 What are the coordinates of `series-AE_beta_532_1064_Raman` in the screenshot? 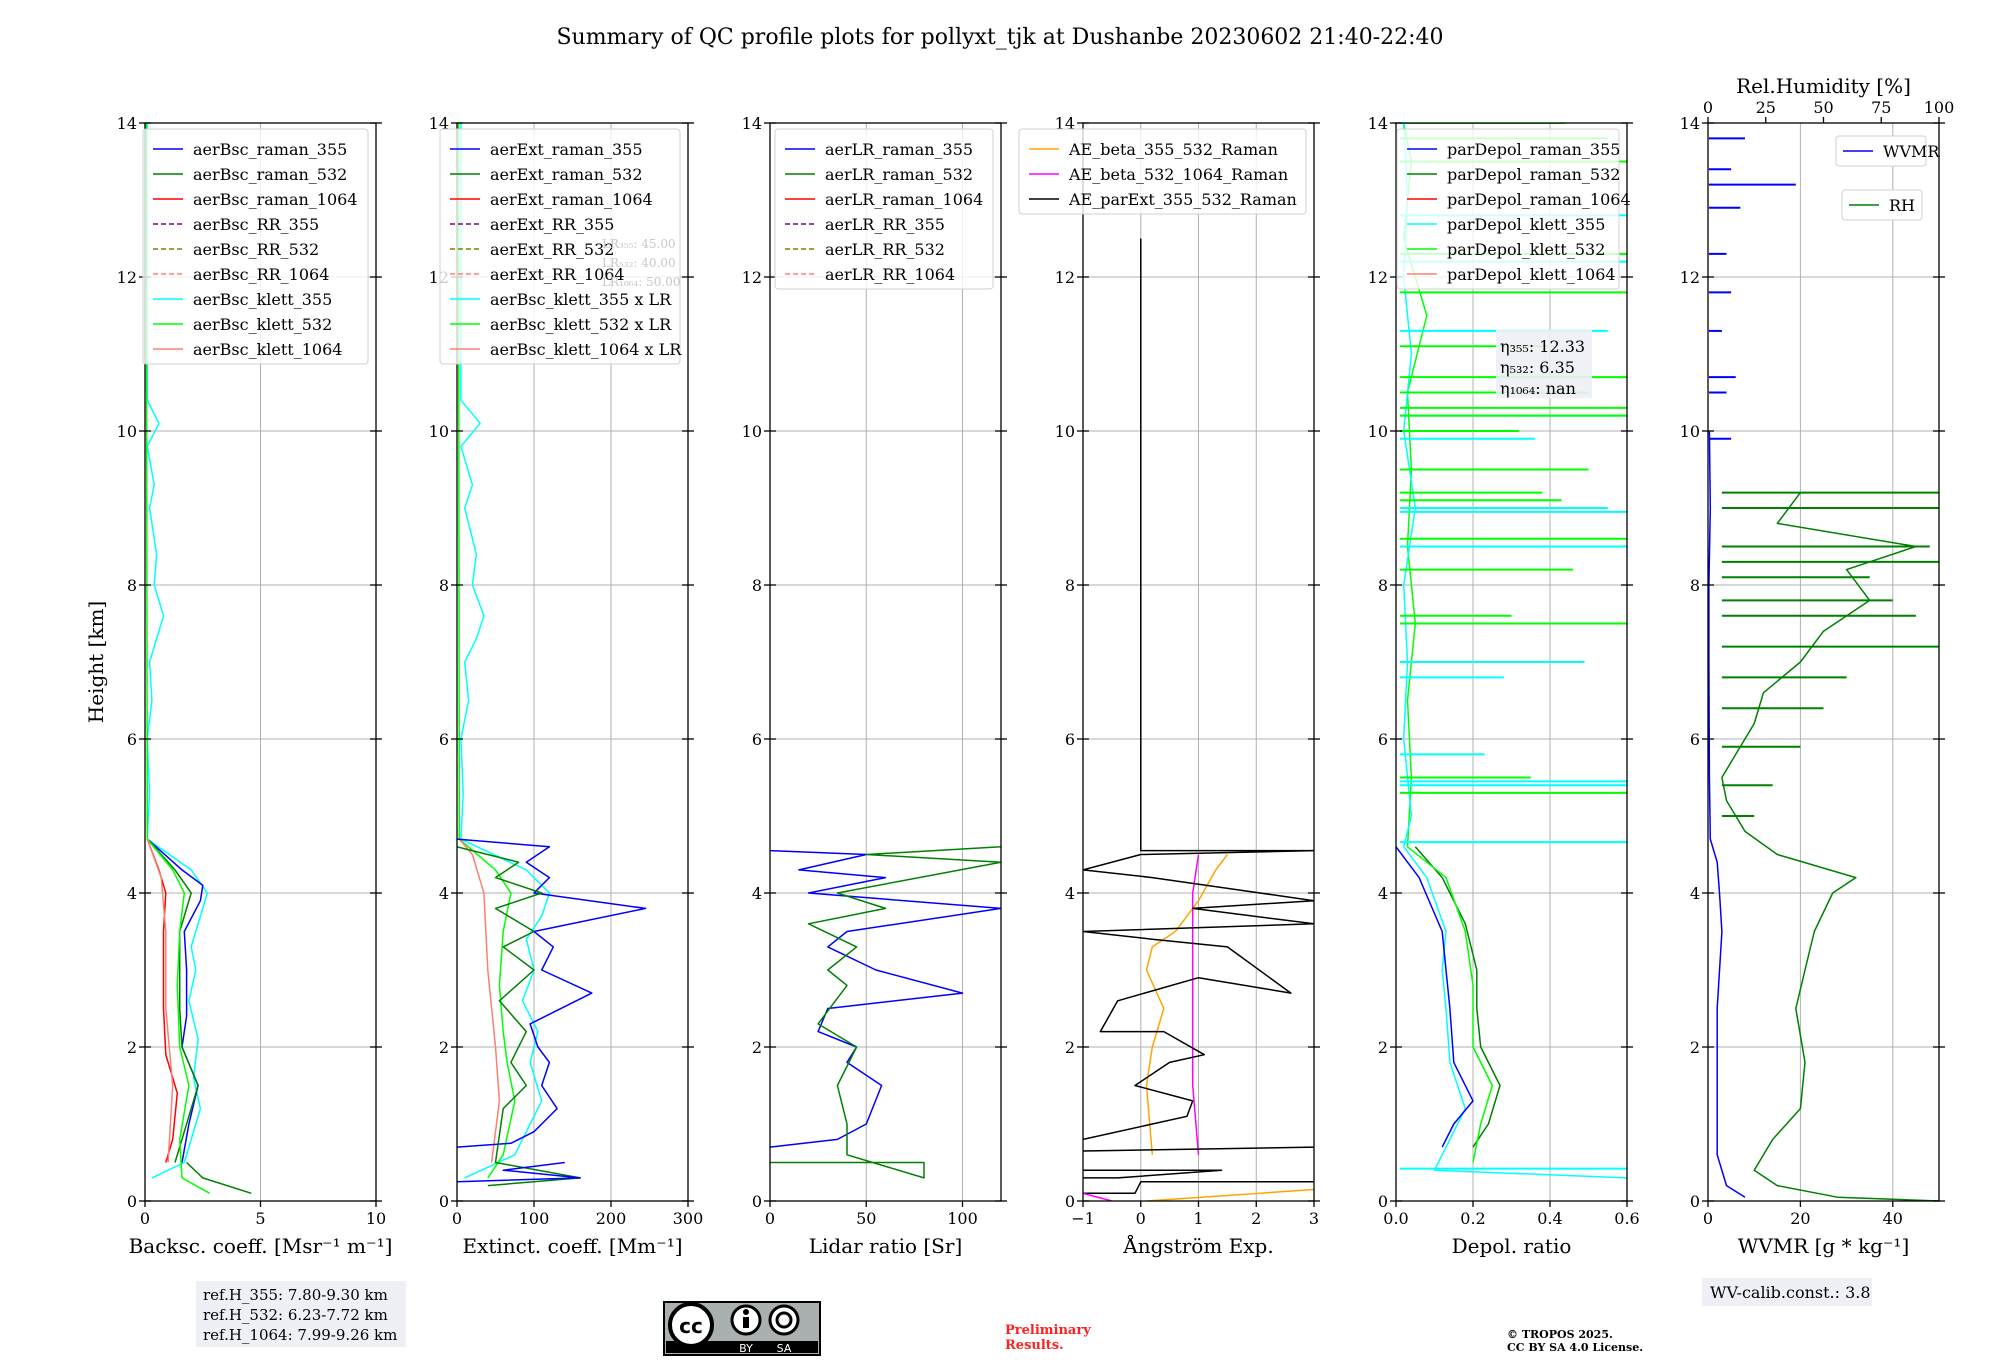 It's located at (1195, 1004).